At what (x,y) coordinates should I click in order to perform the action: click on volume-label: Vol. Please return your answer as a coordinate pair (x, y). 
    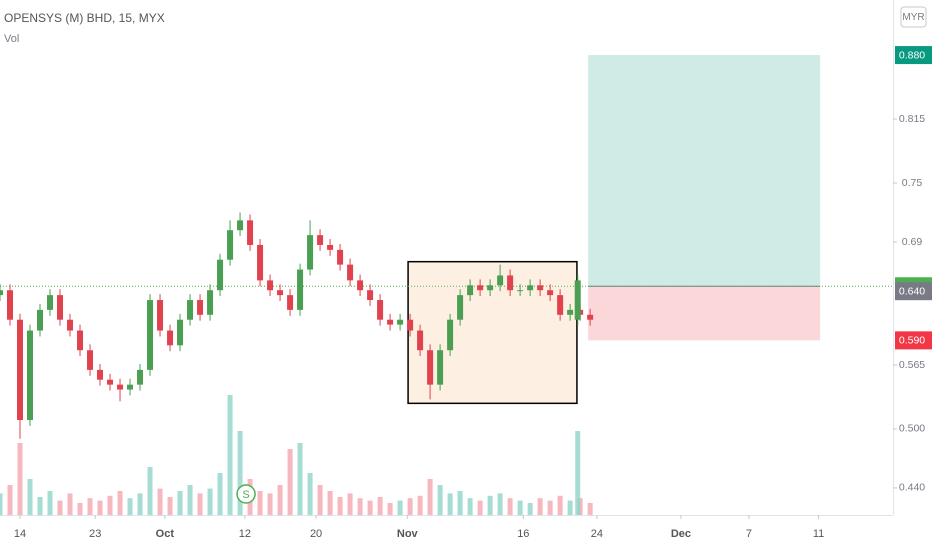
    Looking at the image, I should click on (11, 39).